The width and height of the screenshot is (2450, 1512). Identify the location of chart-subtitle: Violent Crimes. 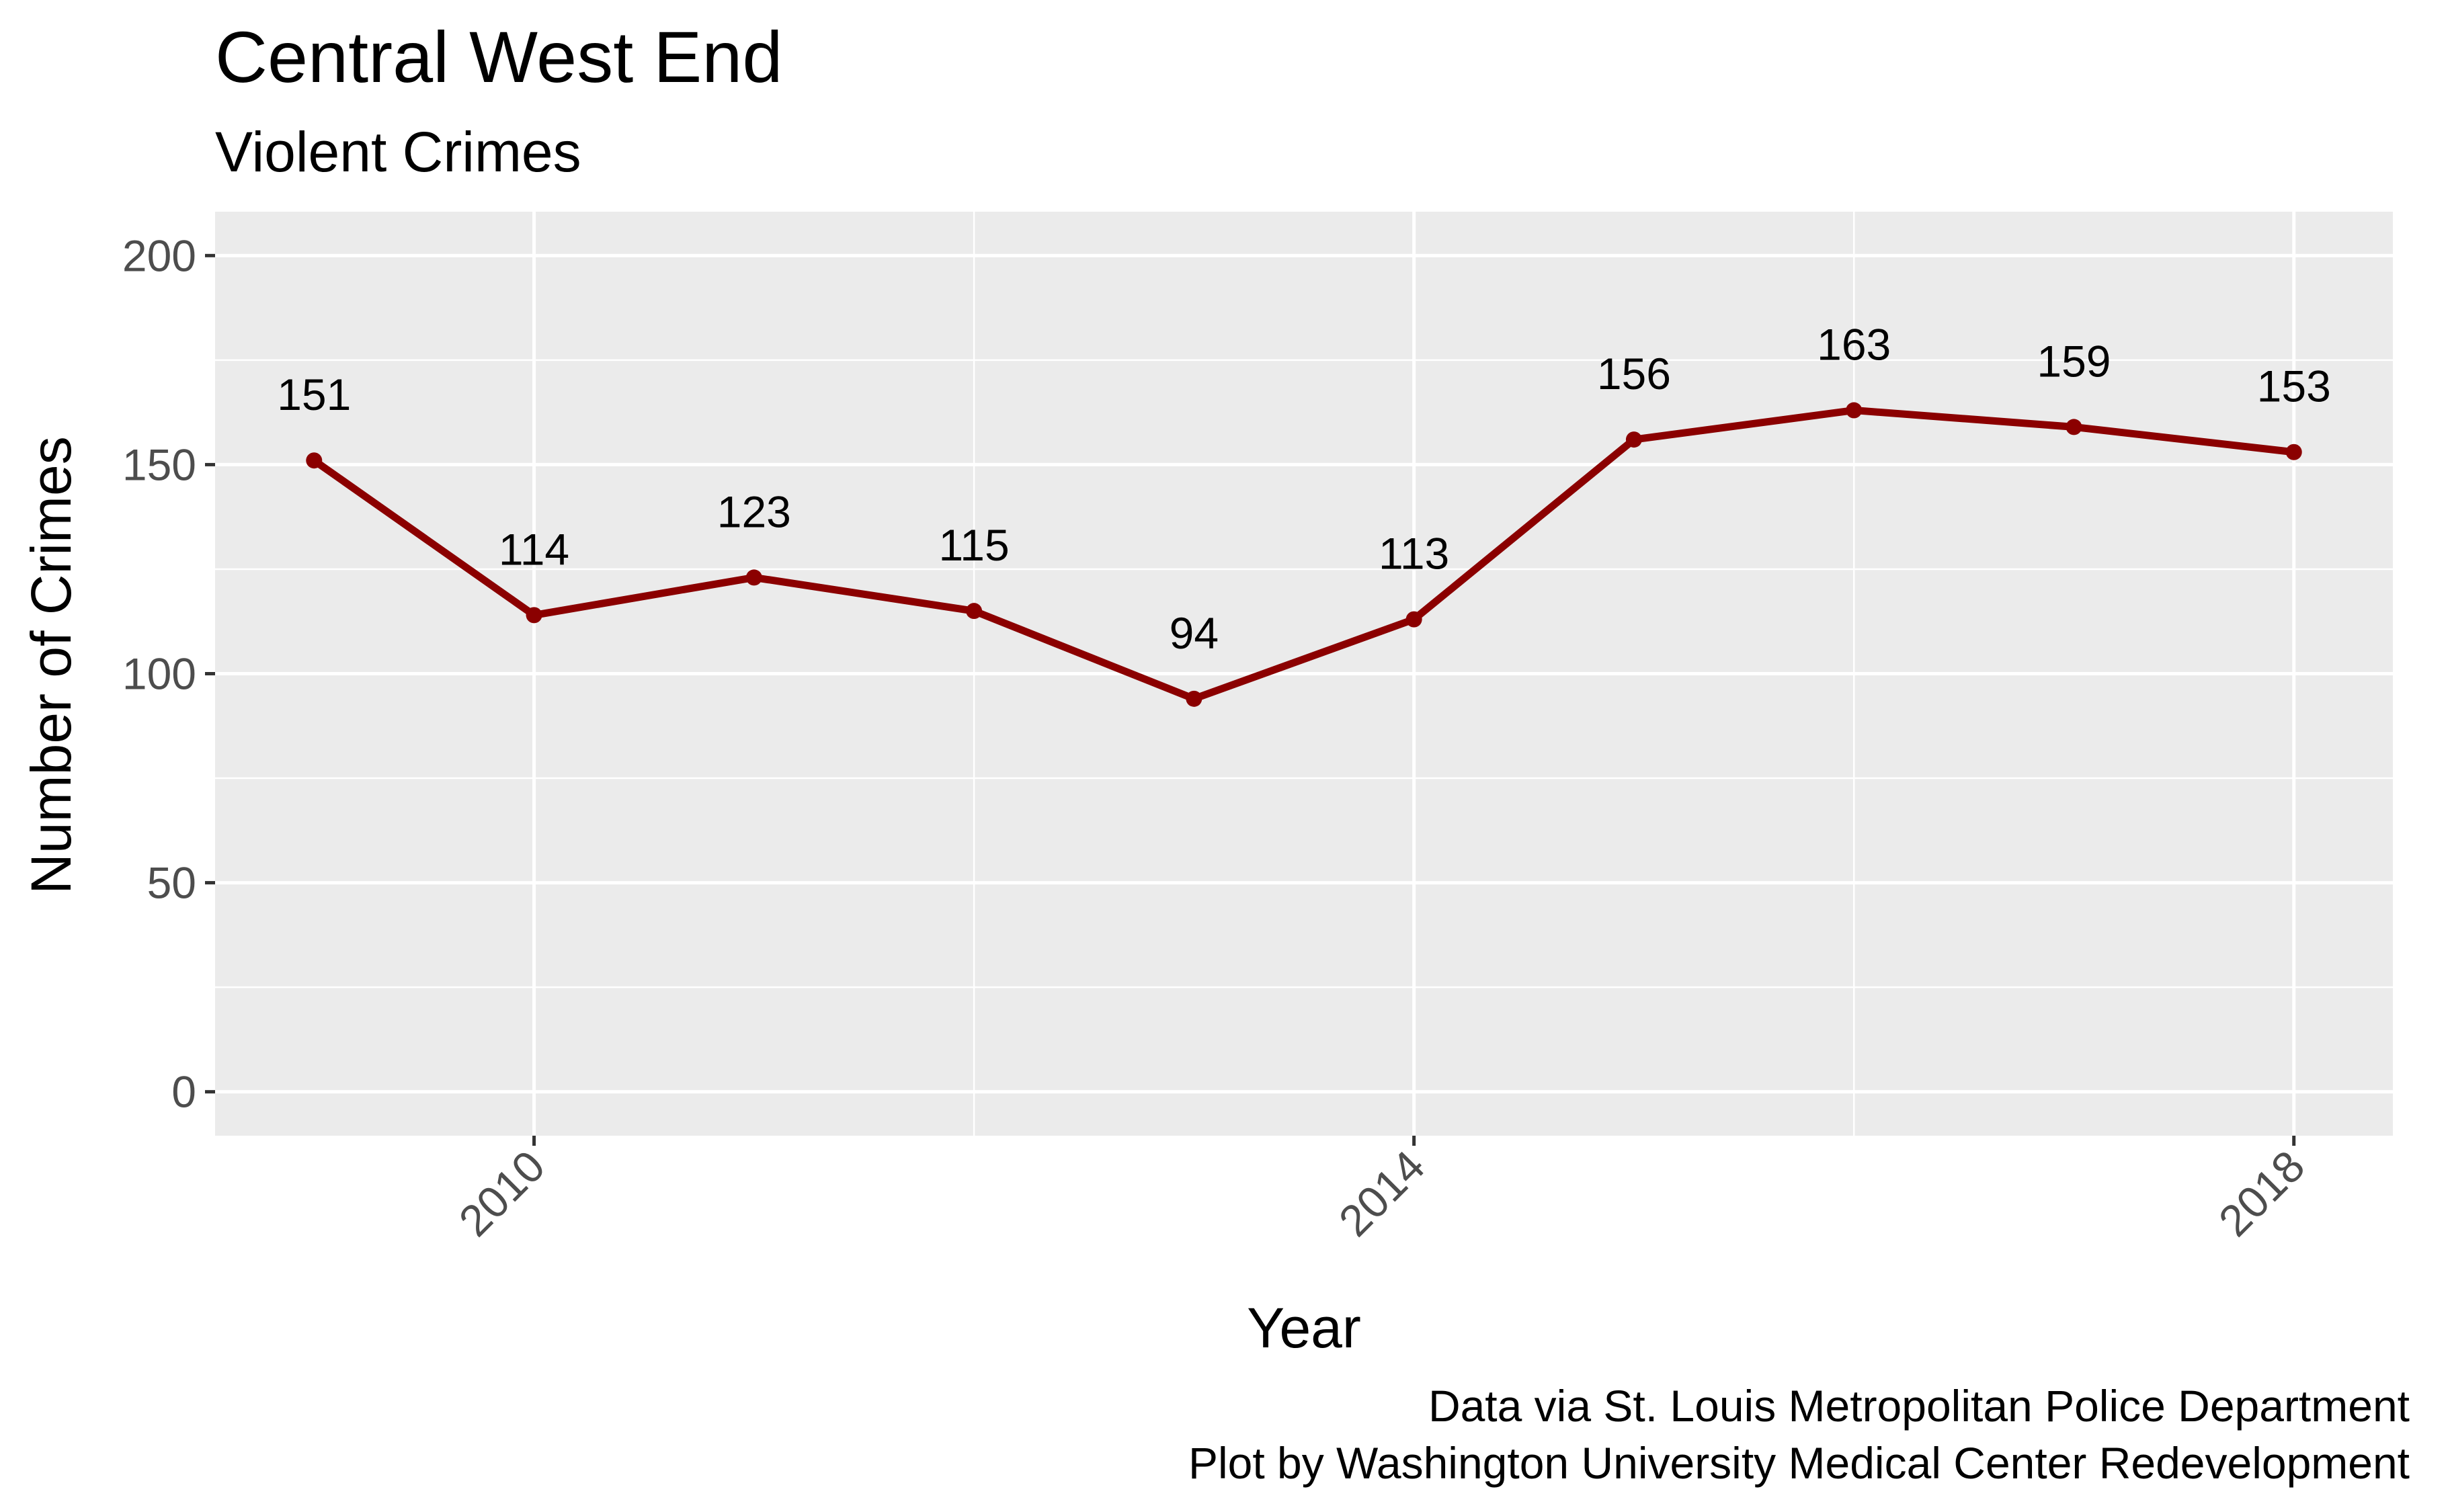
(398, 152).